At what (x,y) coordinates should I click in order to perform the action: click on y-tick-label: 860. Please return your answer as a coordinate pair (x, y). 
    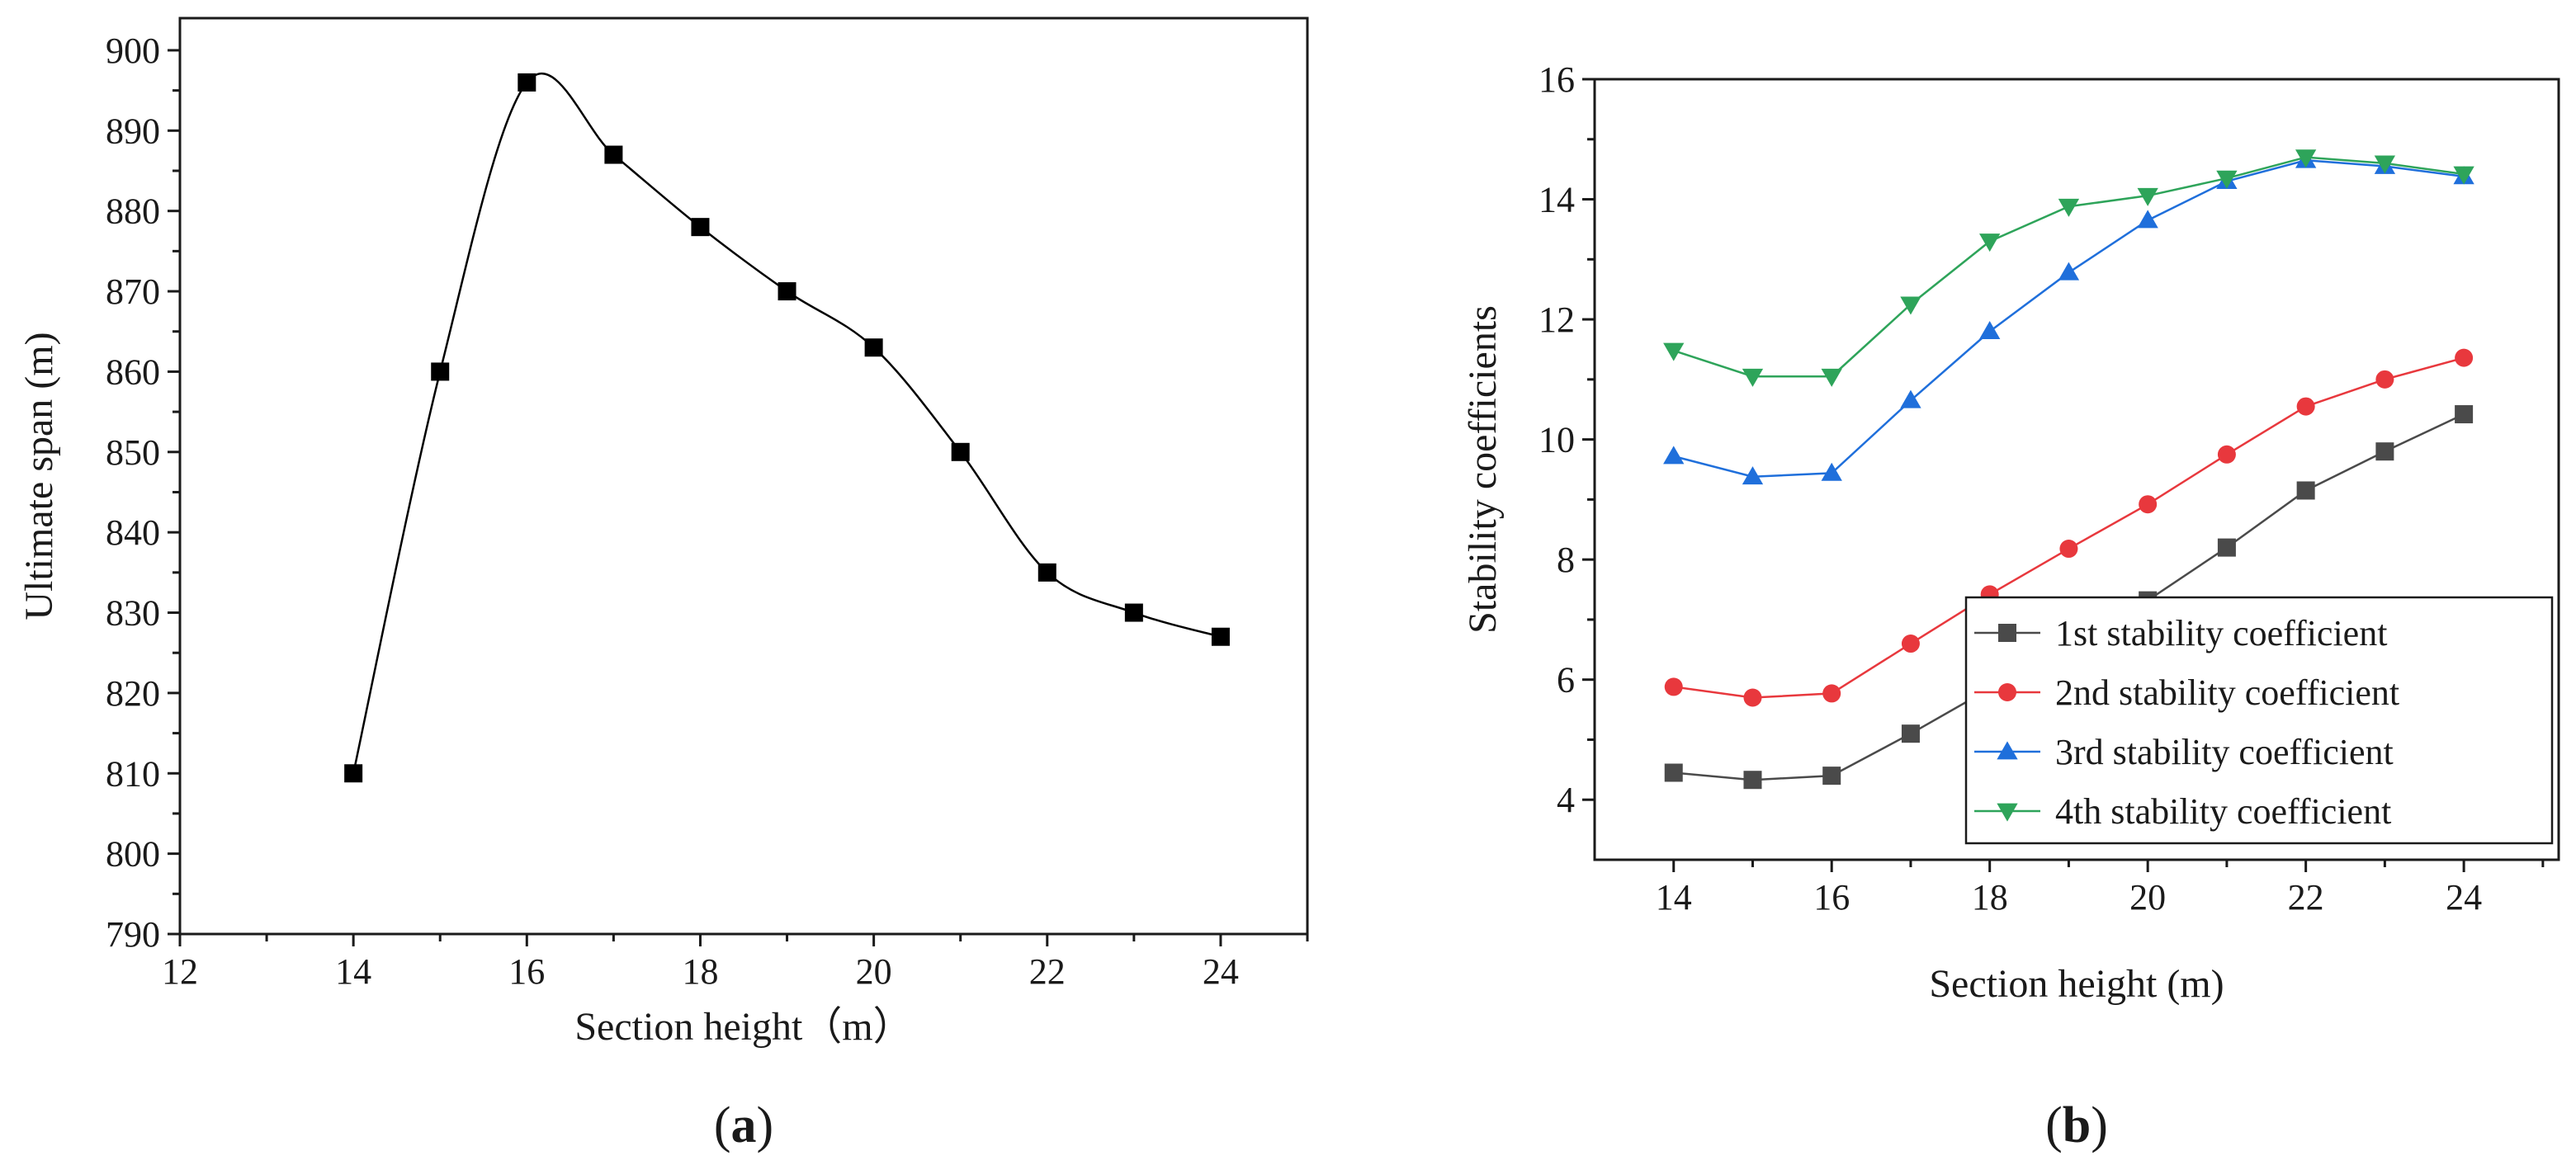
    Looking at the image, I should click on (133, 371).